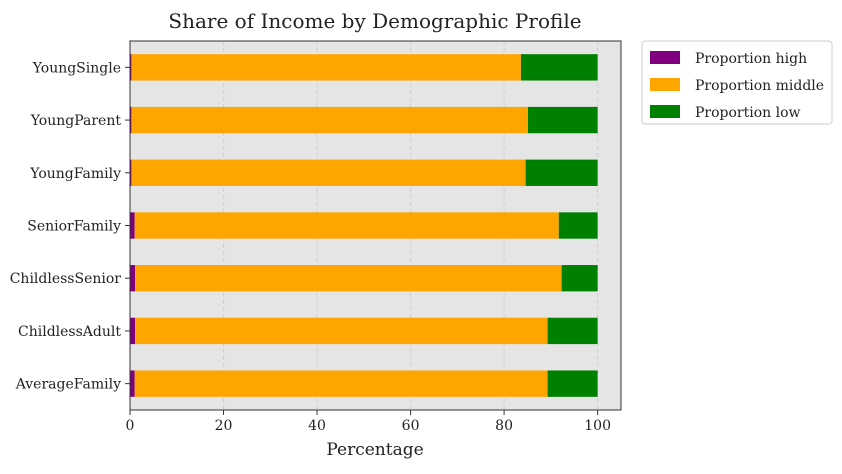 The width and height of the screenshot is (842, 474). What do you see at coordinates (74, 227) in the screenshot?
I see `y-tick-label: SeniorFamily` at bounding box center [74, 227].